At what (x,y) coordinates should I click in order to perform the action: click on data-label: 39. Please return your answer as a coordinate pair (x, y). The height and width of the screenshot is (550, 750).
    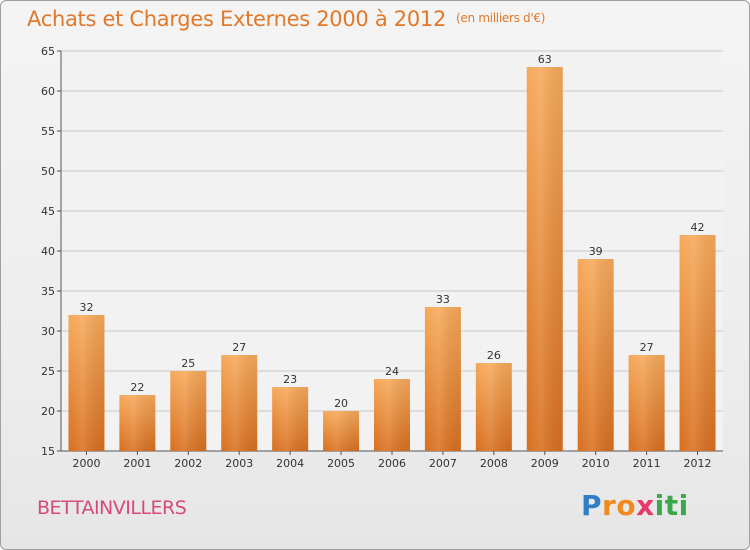
    Looking at the image, I should click on (596, 251).